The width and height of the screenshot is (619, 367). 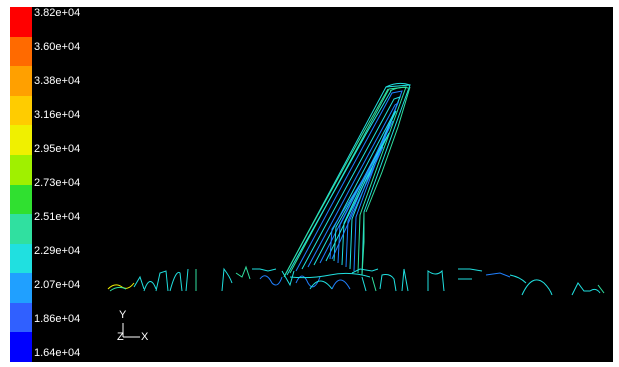 What do you see at coordinates (57, 319) in the screenshot?
I see `colorbar-label-9: 1.86e+04` at bounding box center [57, 319].